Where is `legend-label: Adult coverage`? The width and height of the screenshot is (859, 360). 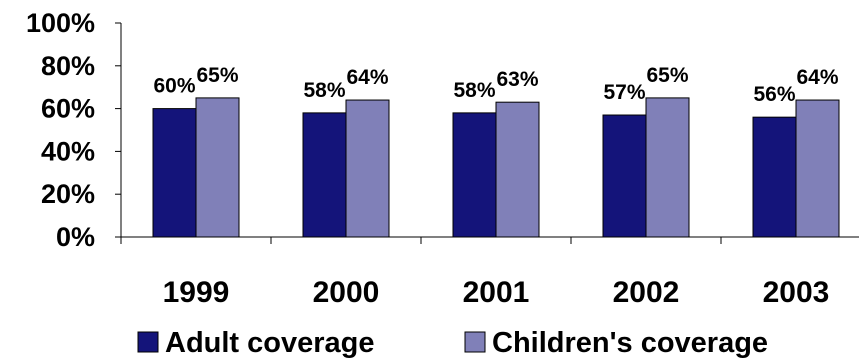
legend-label: Adult coverage is located at coordinates (270, 343).